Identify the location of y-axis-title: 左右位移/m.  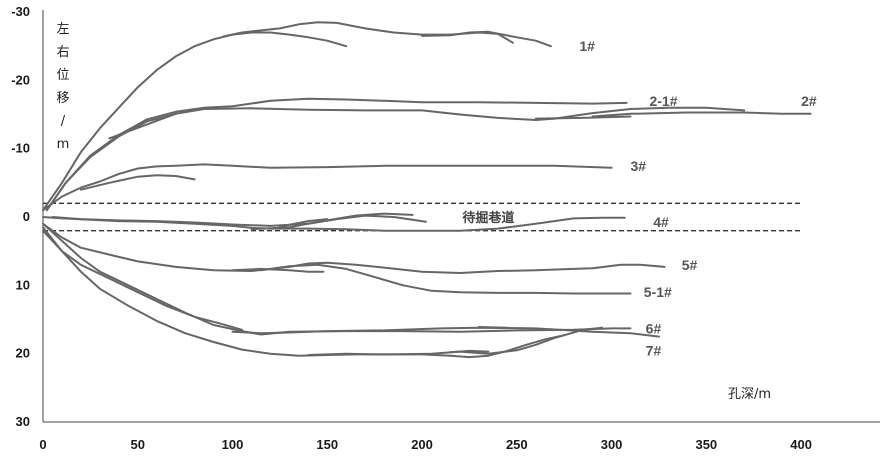
(62, 87).